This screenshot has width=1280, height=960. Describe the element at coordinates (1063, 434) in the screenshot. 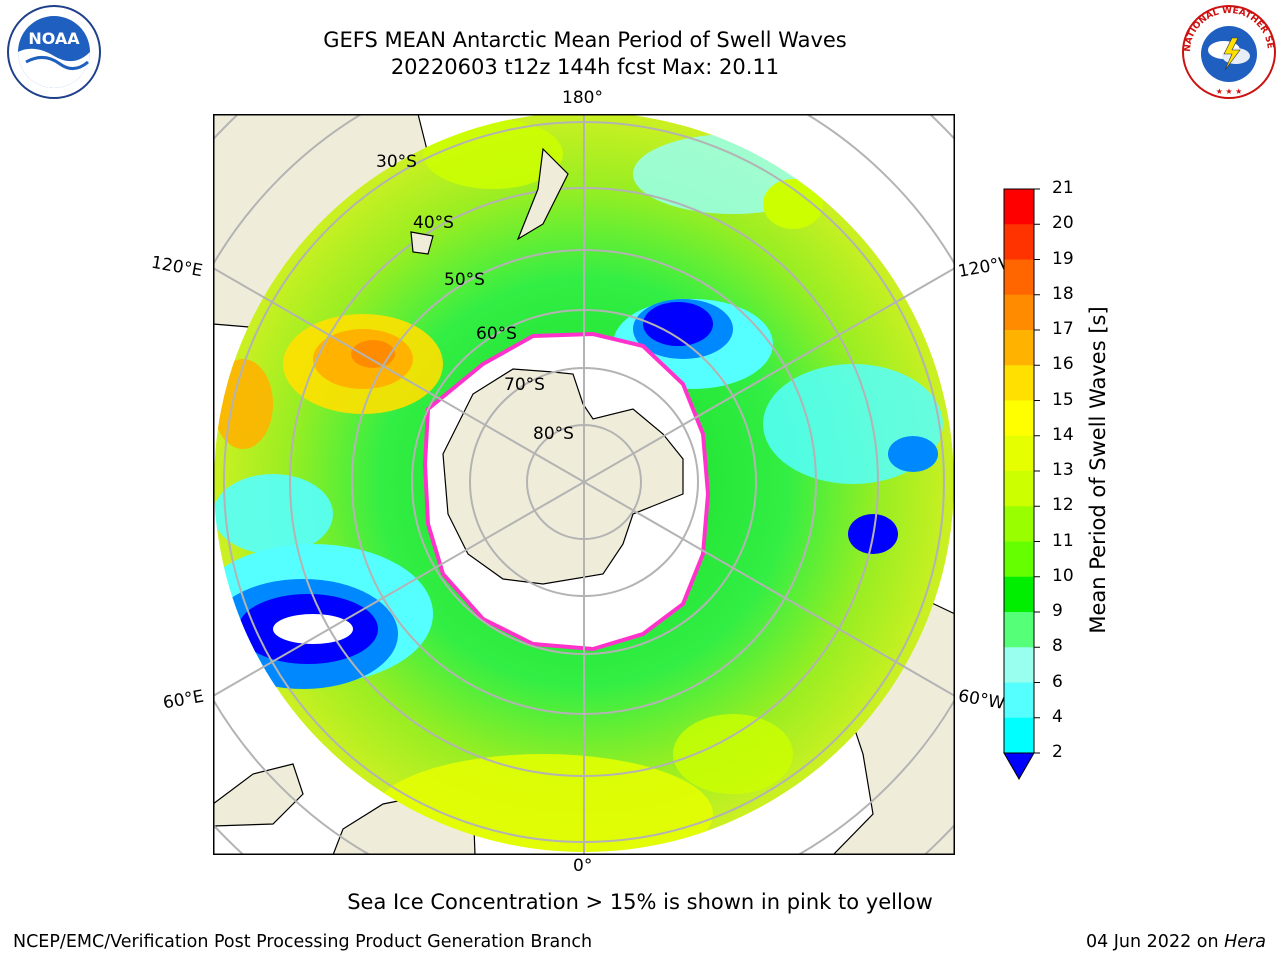

I see `colorbar-tick-label: 14` at that location.